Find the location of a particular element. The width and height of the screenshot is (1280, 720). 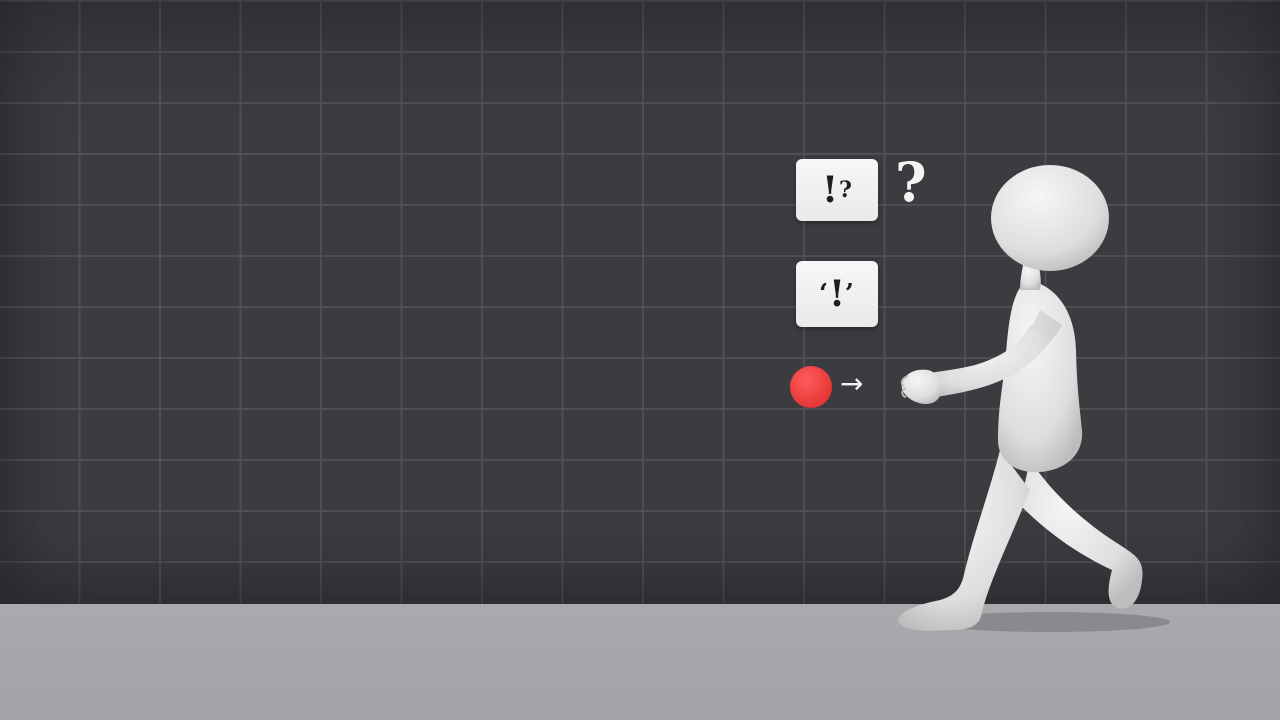

exclamation-card: ‘!’ is located at coordinates (837, 294).